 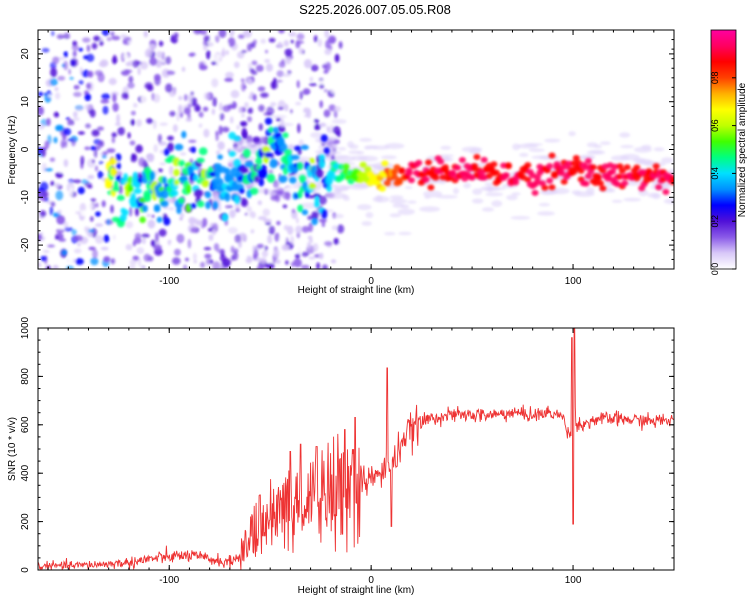 I want to click on colorbar-ticks: 0.0 0.2 0.4 0.6 0.8, so click(x=723, y=173).